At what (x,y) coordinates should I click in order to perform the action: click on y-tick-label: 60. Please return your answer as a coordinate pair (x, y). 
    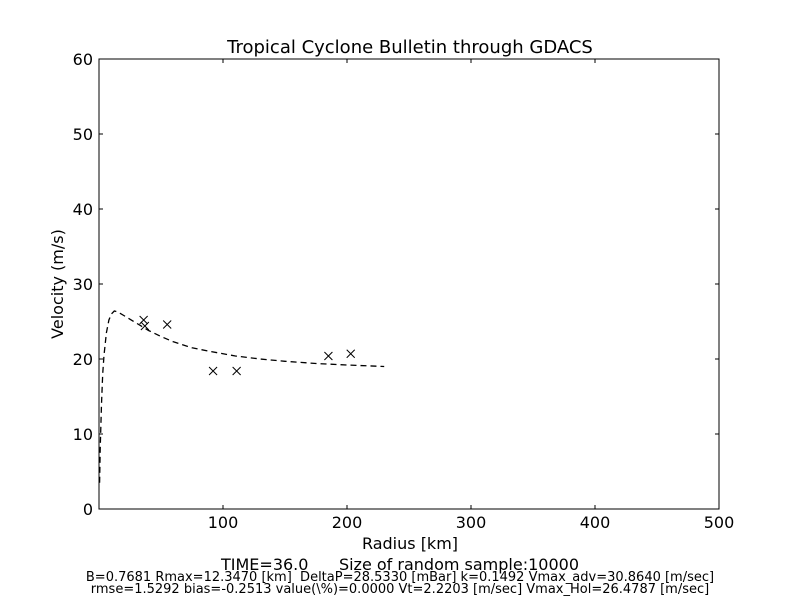
    Looking at the image, I should click on (83, 59).